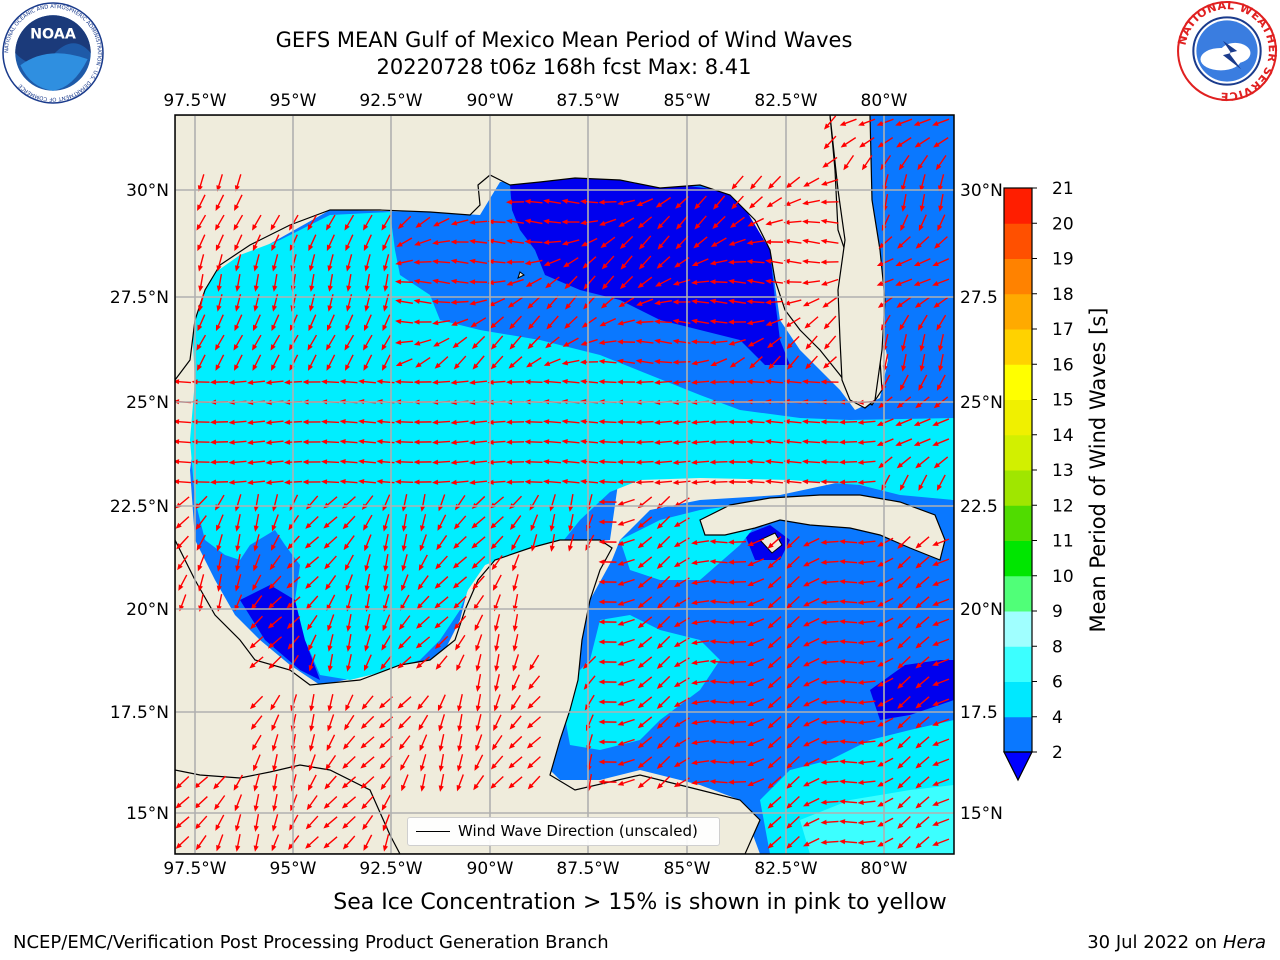 This screenshot has width=1280, height=960. What do you see at coordinates (147, 814) in the screenshot?
I see `lat-tick-label: 15°N` at bounding box center [147, 814].